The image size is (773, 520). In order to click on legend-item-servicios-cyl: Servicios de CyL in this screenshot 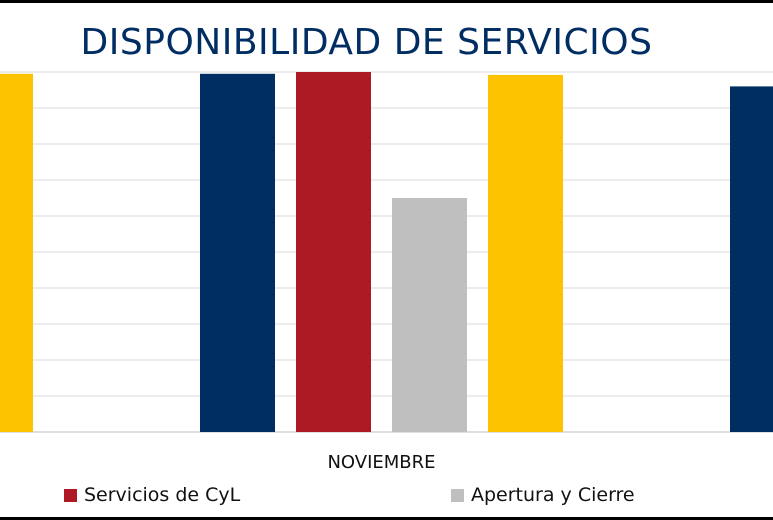, I will do `click(152, 495)`.